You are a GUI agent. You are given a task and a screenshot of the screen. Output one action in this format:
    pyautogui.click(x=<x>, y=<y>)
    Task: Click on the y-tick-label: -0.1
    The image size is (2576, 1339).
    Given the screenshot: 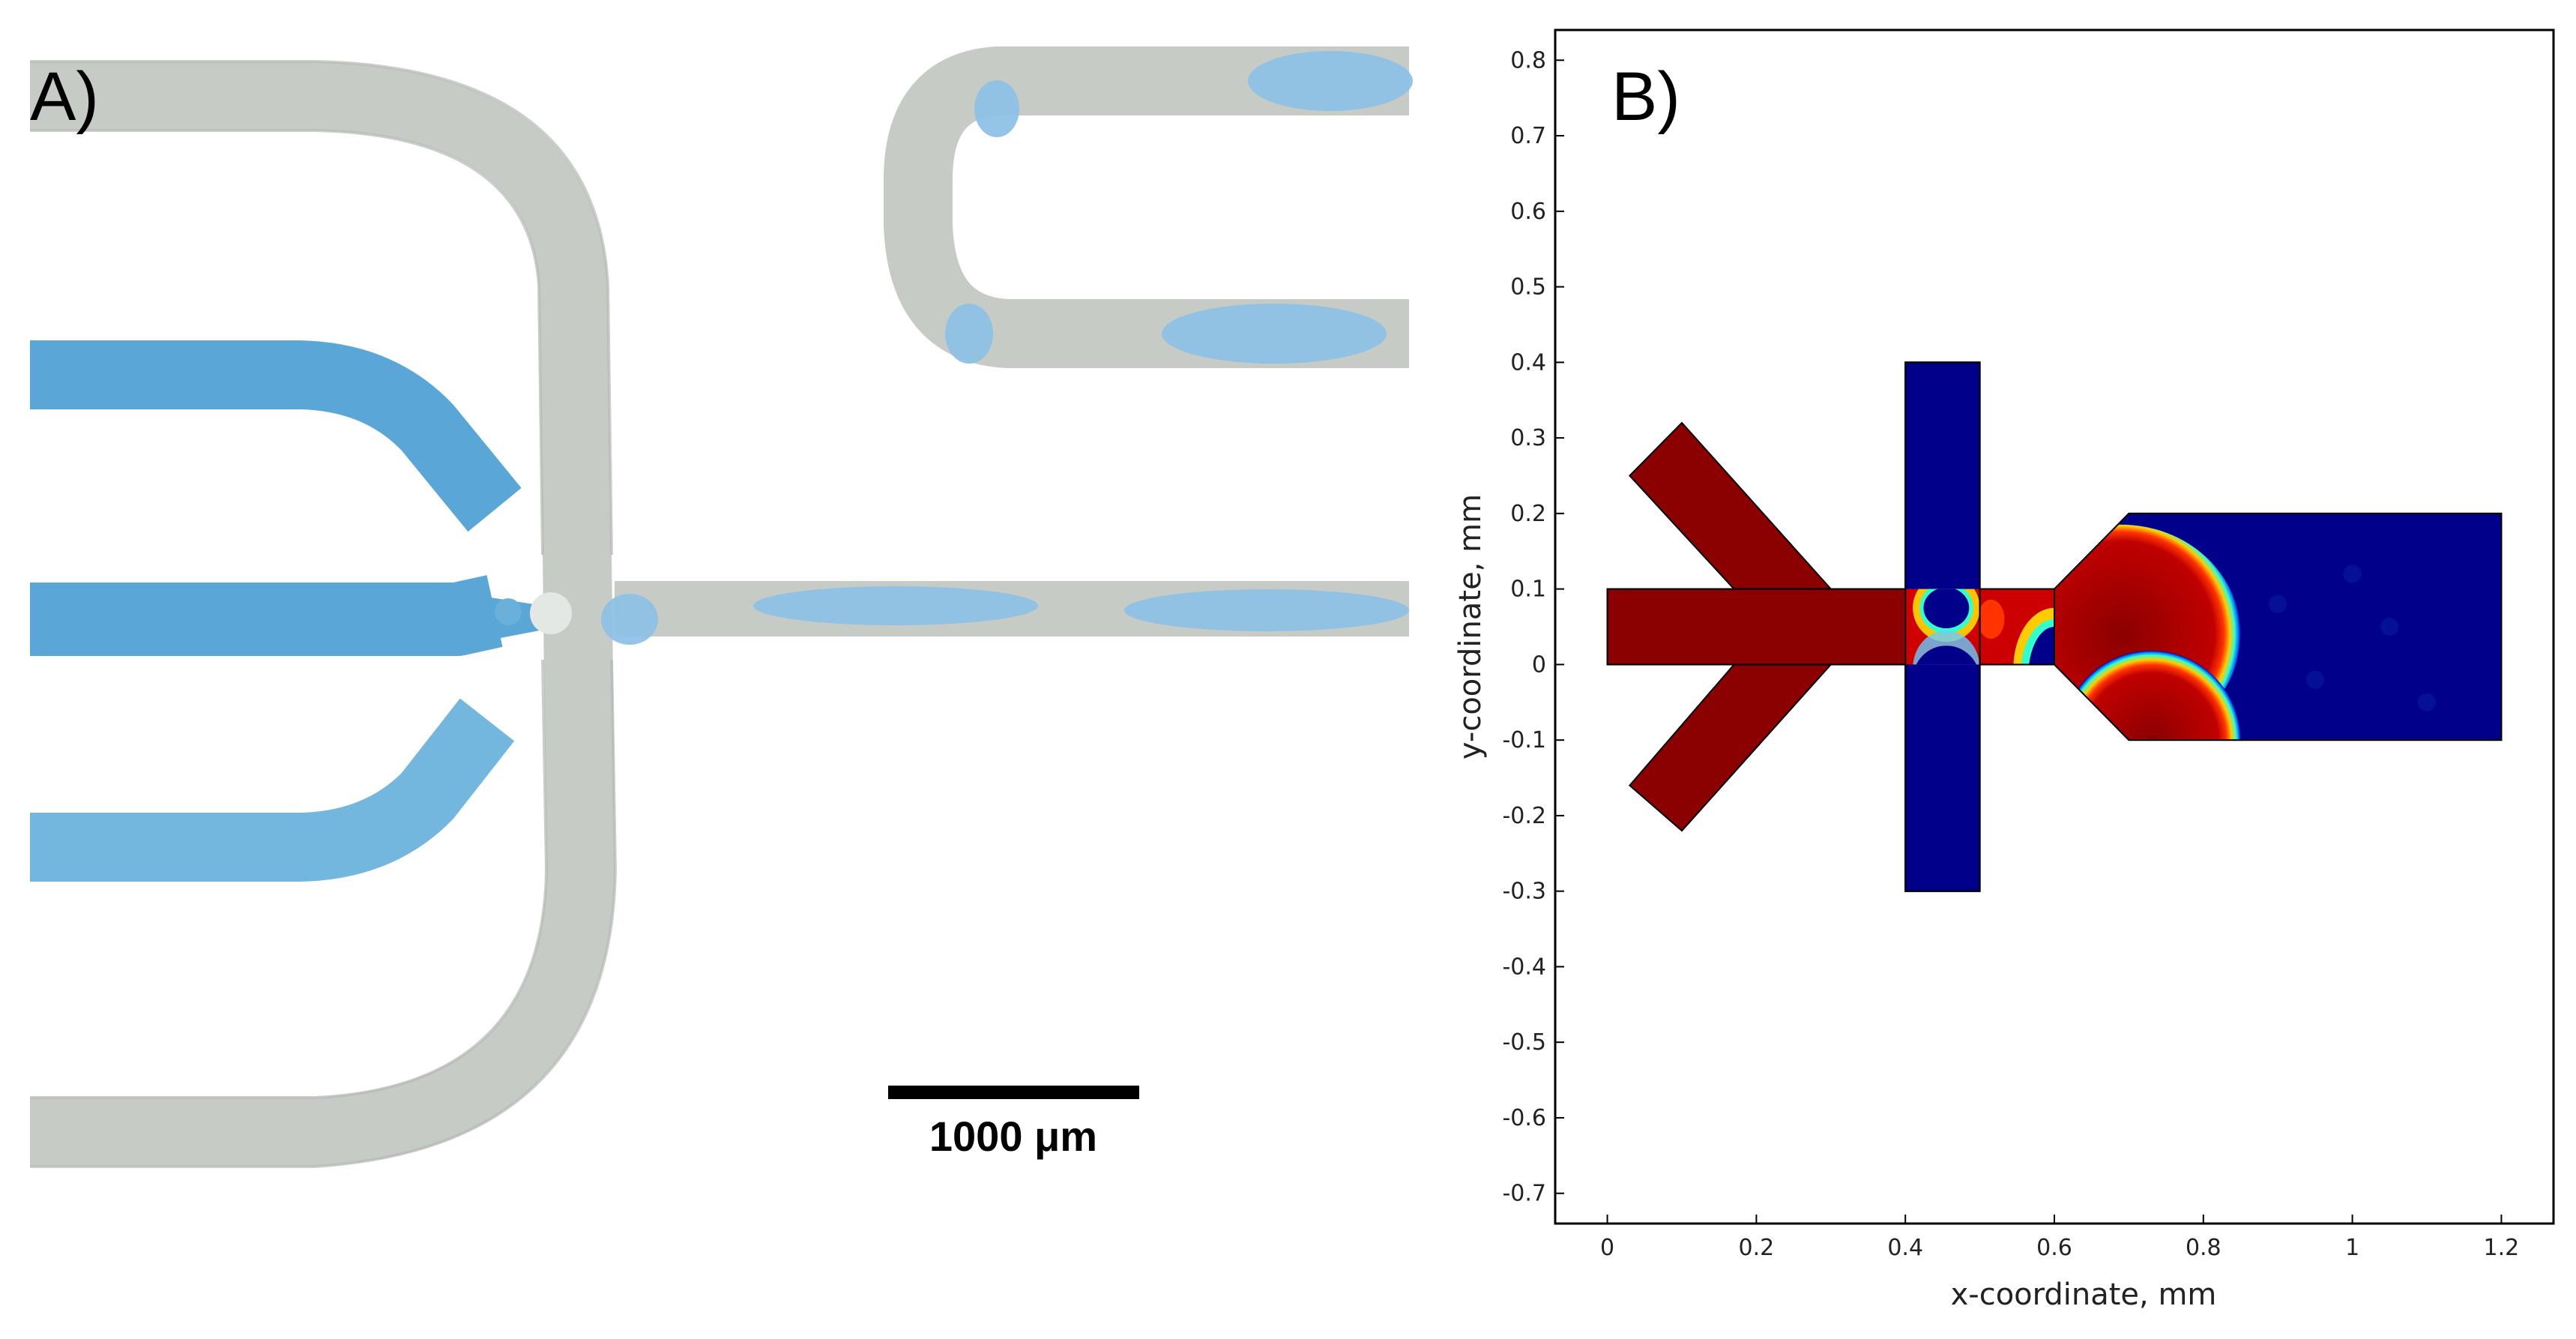 What is the action you would take?
    pyautogui.click(x=1524, y=740)
    